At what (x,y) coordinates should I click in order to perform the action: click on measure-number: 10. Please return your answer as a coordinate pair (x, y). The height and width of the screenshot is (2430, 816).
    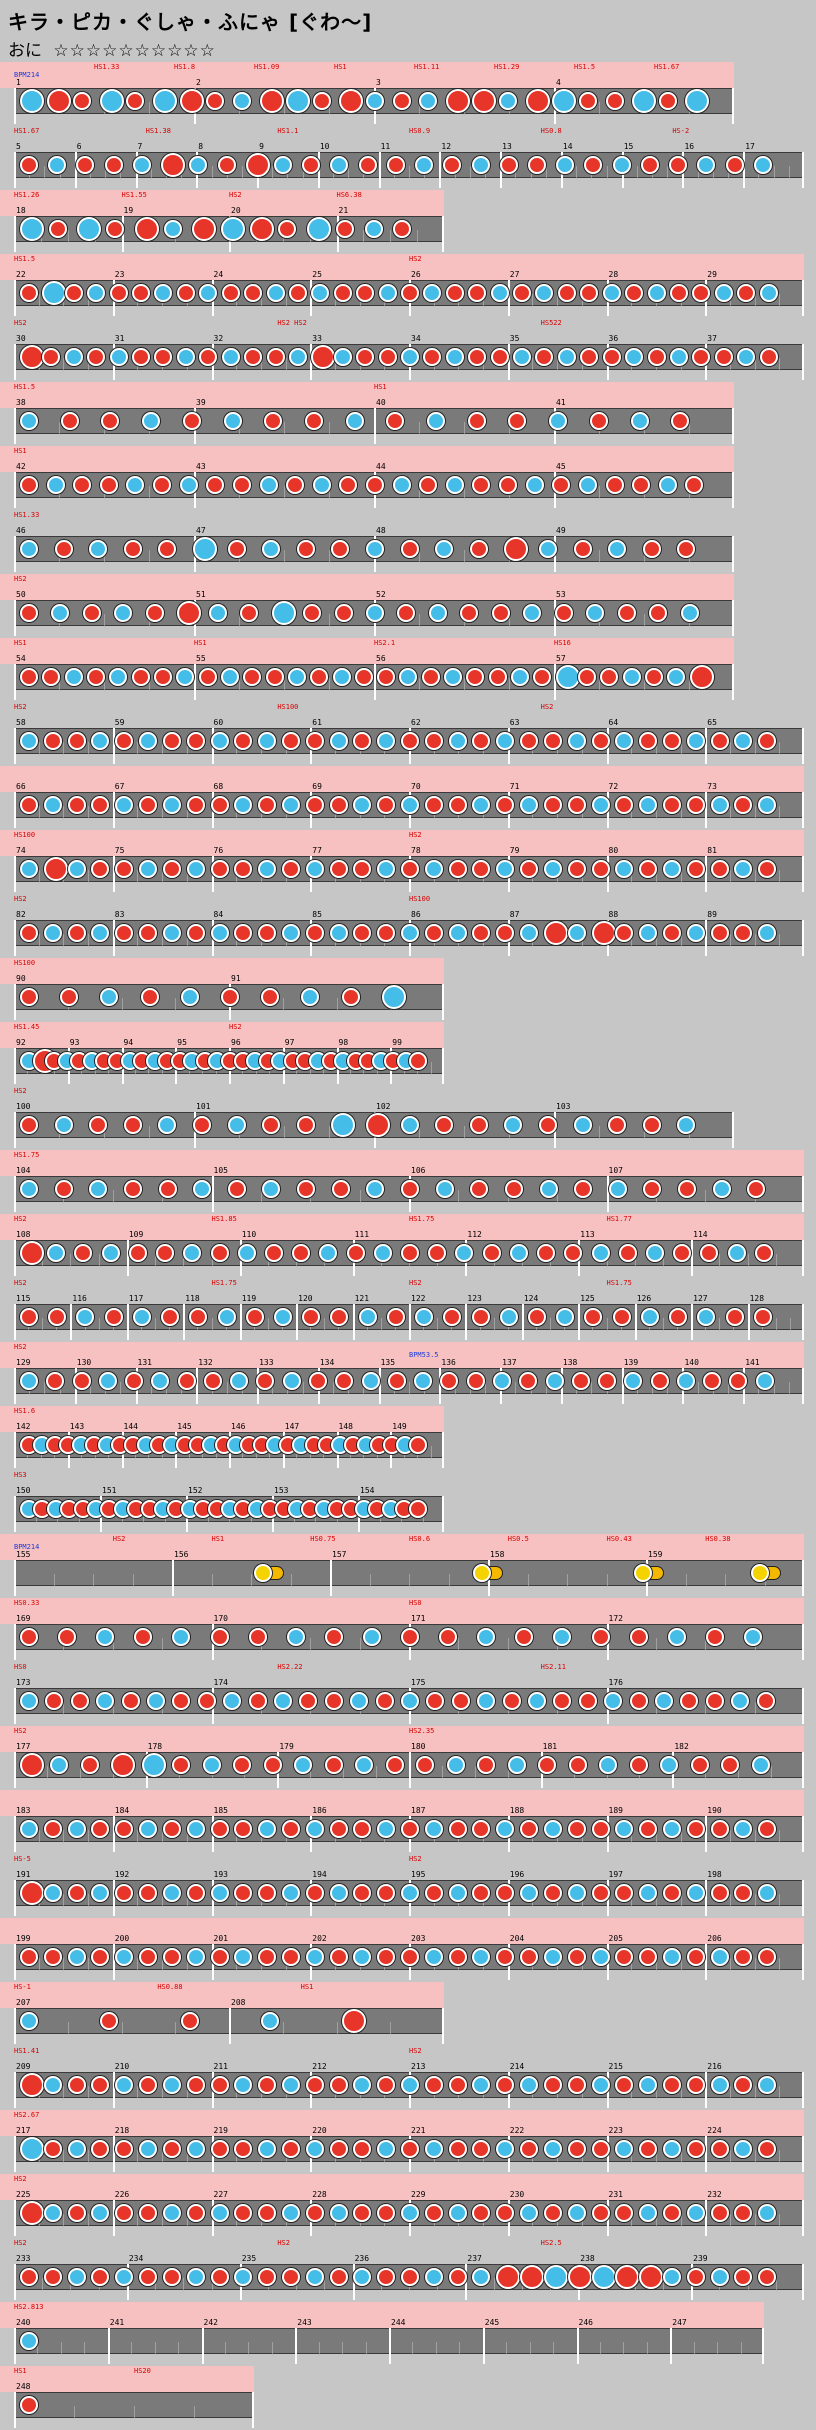
    Looking at the image, I should click on (324, 146).